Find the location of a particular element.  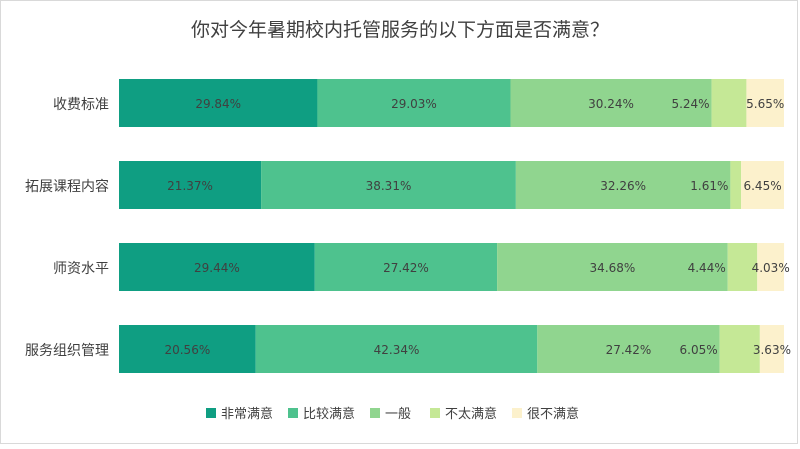

data-label: 34.68% is located at coordinates (613, 268).